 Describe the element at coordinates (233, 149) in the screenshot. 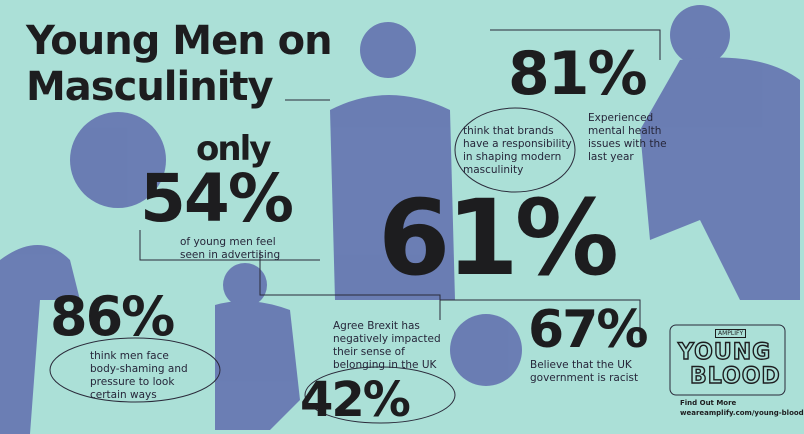

I see `stat-prefix: only` at that location.